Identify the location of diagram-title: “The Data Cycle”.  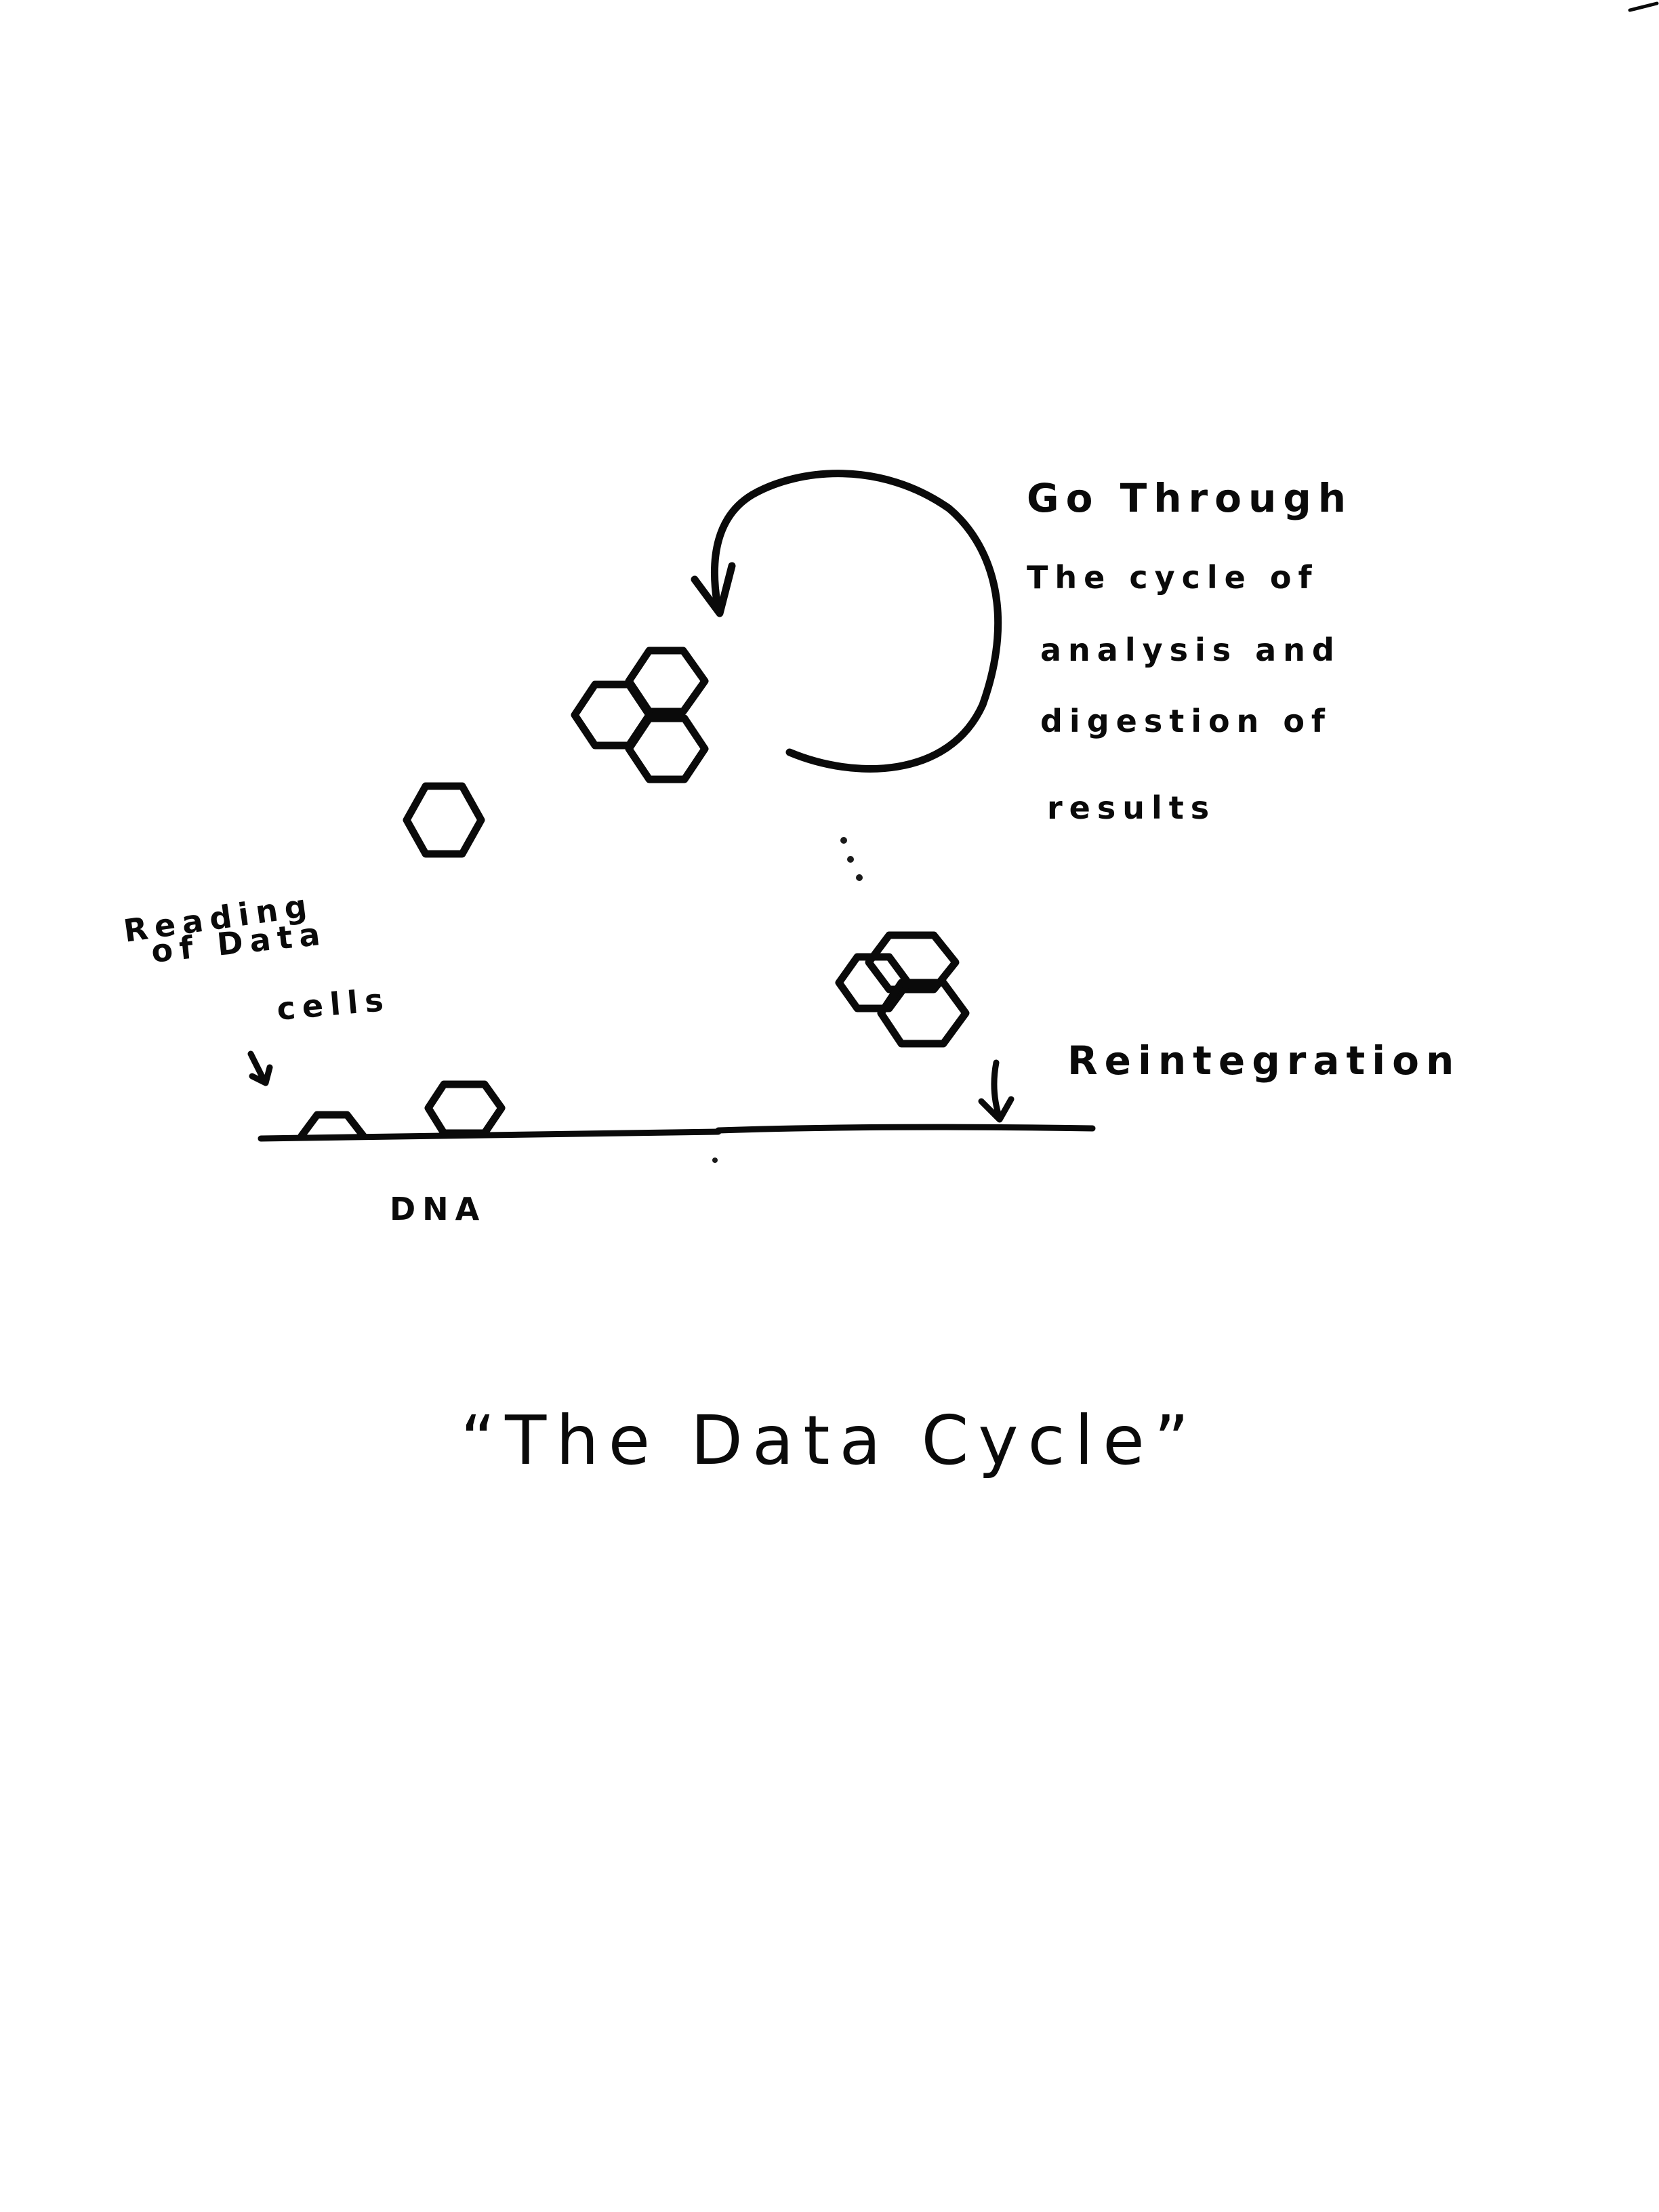
(829, 1440).